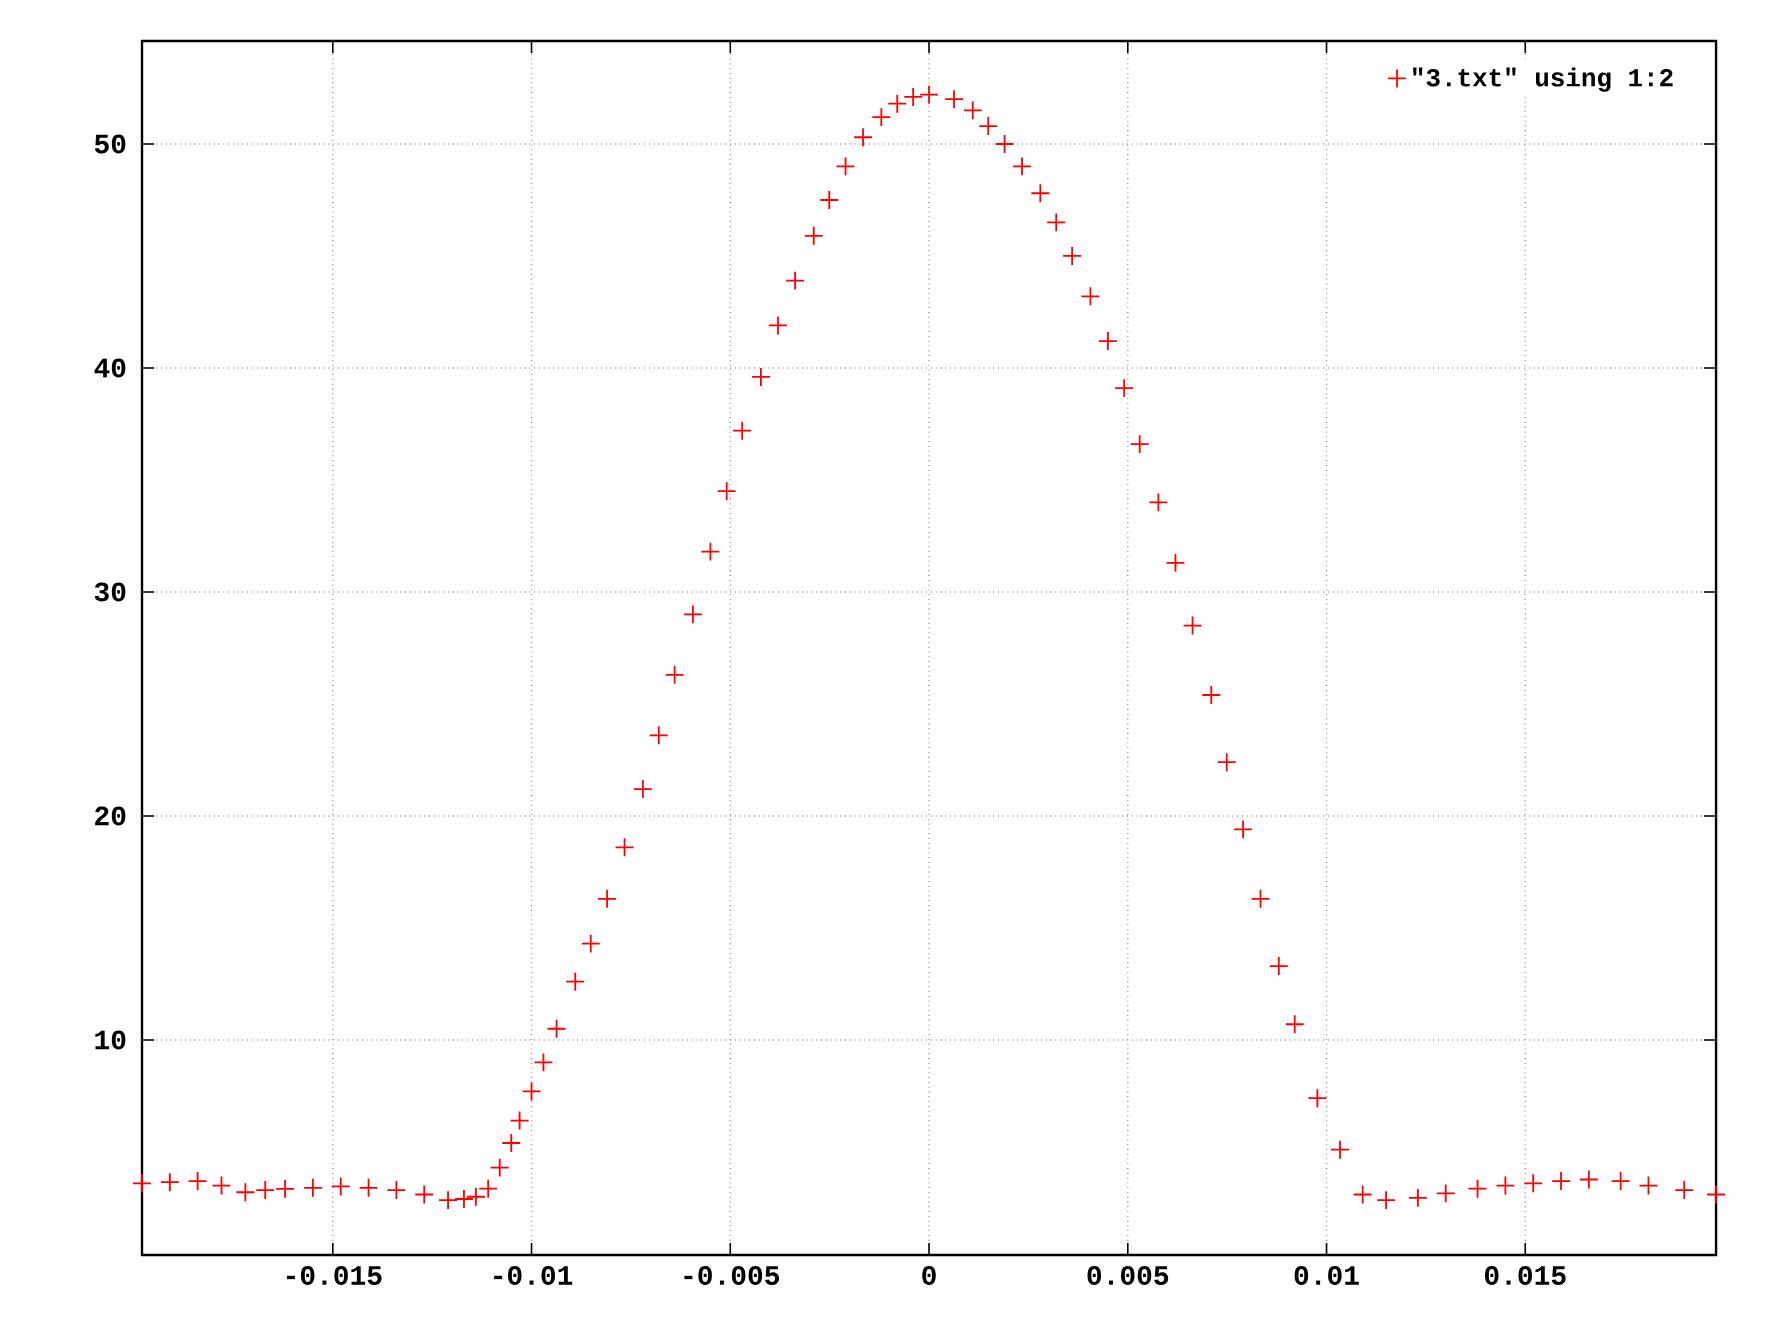 This screenshot has height=1325, width=1782. I want to click on x-tick-label: 0, so click(929, 1275).